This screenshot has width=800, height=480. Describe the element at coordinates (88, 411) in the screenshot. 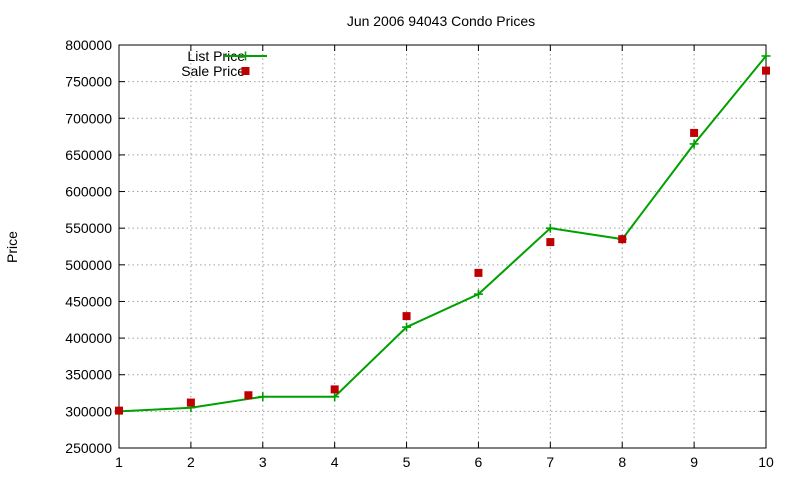

I see `y-tick-label: 300000` at that location.